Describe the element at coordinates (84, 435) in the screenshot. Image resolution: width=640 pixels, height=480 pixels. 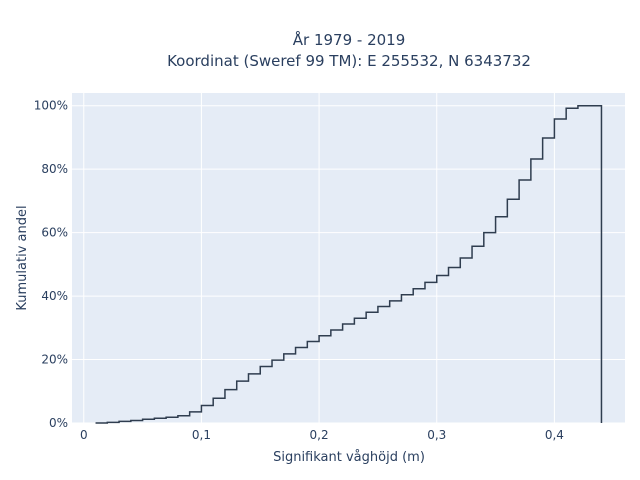
I see `x-tick-label: 0` at that location.